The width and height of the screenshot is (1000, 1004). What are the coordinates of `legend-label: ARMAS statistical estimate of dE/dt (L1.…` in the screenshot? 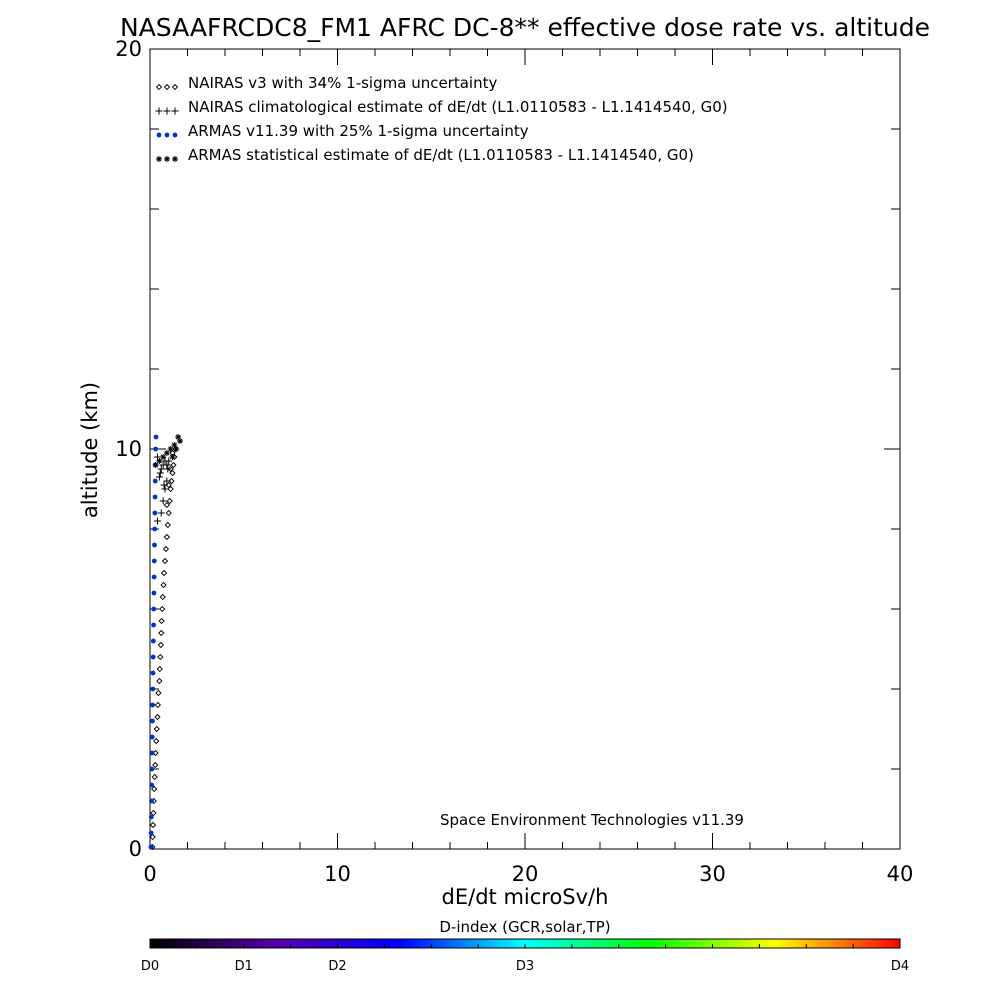 It's located at (441, 155).